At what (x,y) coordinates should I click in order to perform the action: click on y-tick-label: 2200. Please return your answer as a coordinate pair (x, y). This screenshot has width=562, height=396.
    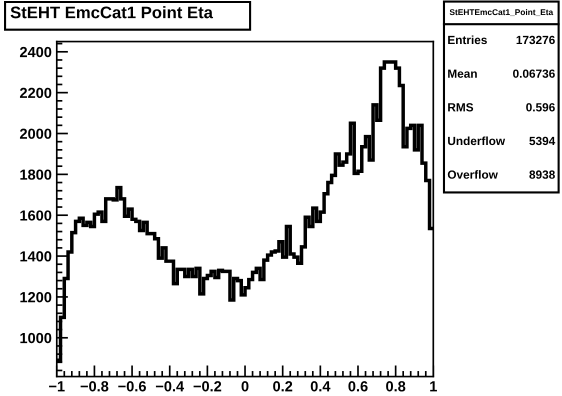
    Looking at the image, I should click on (36, 93).